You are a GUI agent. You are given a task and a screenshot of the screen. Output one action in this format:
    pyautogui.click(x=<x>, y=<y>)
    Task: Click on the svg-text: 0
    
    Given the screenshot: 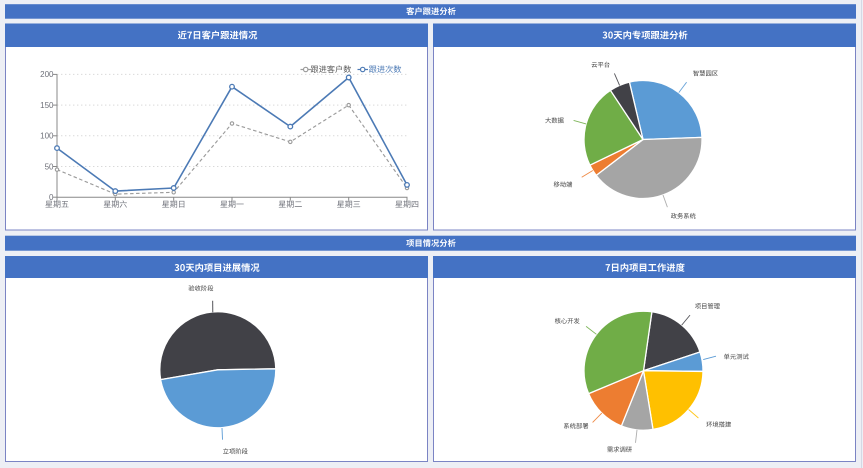 What is the action you would take?
    pyautogui.click(x=51, y=197)
    